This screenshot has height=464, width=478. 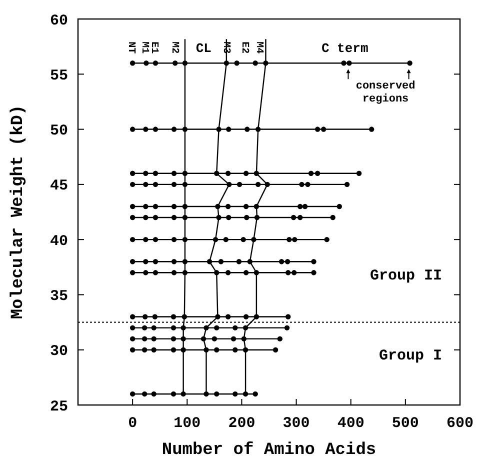 I want to click on y-tick-label: 30, so click(x=59, y=351).